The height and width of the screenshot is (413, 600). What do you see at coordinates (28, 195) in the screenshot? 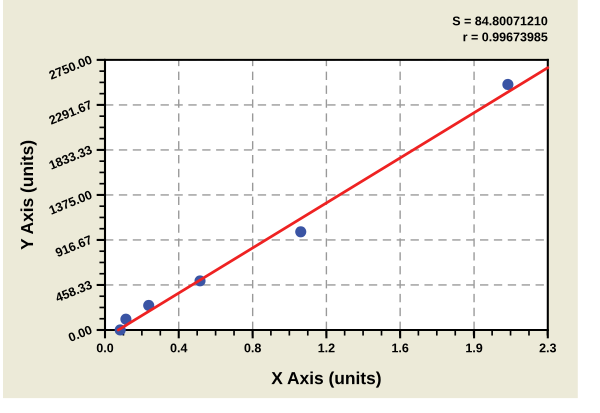
I see `y-axis-title: Y Axis (units)` at bounding box center [28, 195].